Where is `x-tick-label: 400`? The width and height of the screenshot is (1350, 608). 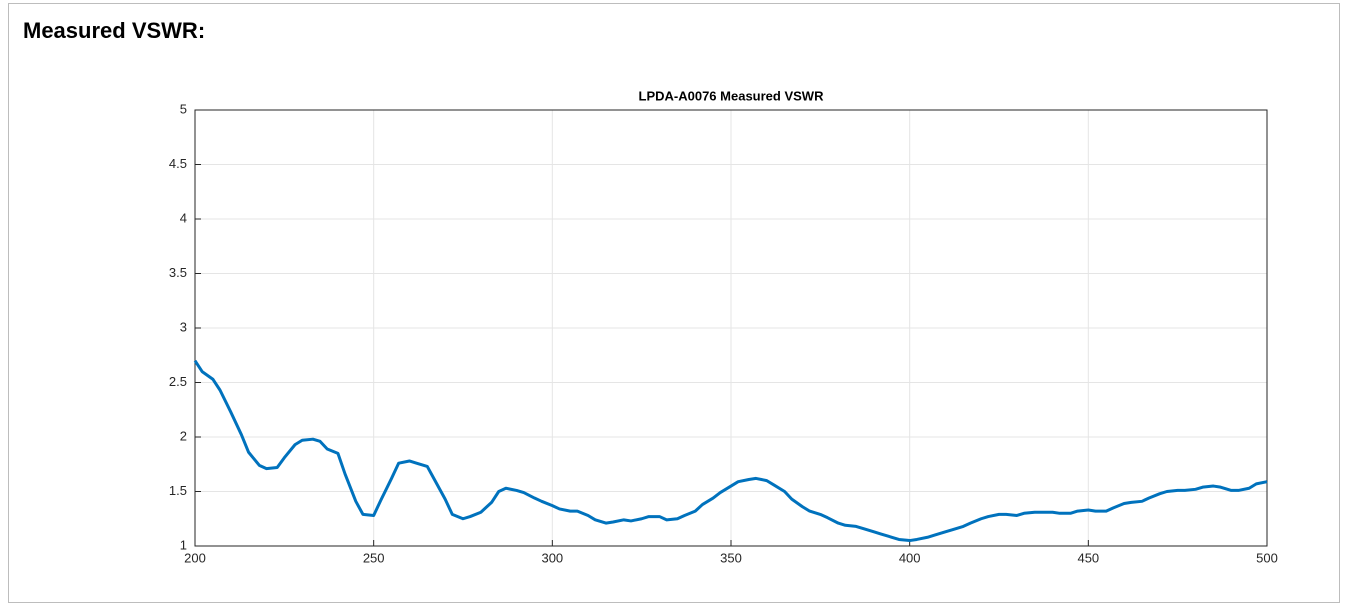
x-tick-label: 400 is located at coordinates (910, 557).